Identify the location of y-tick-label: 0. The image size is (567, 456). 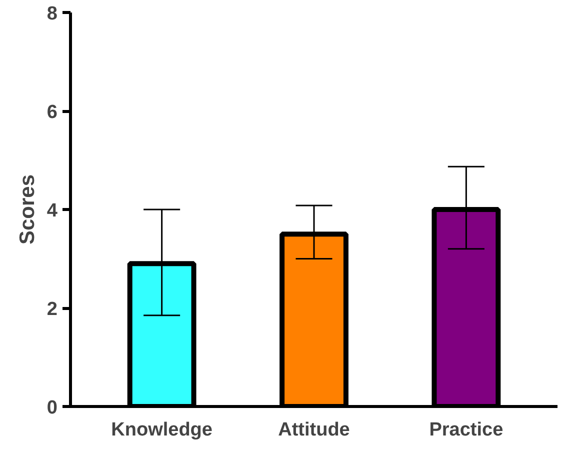
(52, 408).